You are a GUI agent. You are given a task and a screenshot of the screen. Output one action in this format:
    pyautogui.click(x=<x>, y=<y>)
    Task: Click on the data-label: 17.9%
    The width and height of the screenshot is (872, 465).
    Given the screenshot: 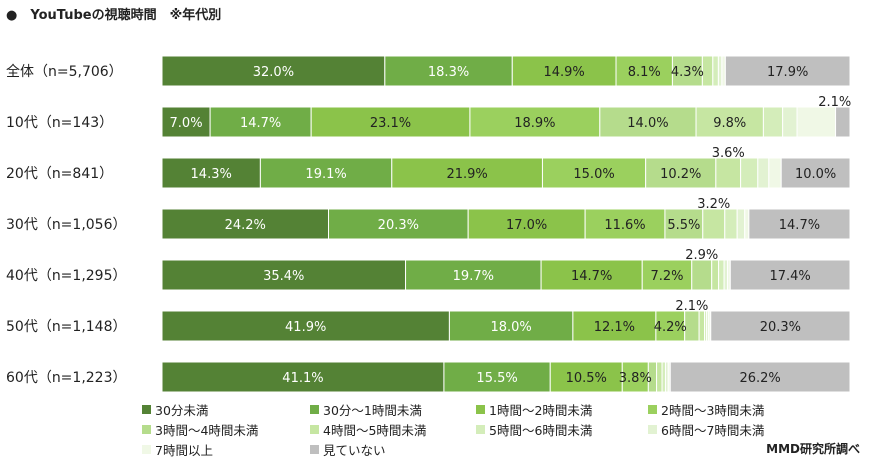 What is the action you would take?
    pyautogui.click(x=787, y=72)
    